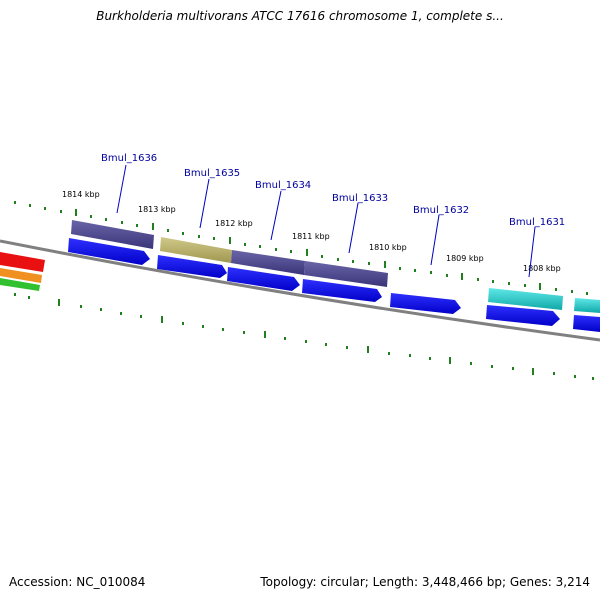 This screenshot has width=600, height=600. Describe the element at coordinates (296, 337) in the screenshot. I see `inner-major-ticks` at that location.